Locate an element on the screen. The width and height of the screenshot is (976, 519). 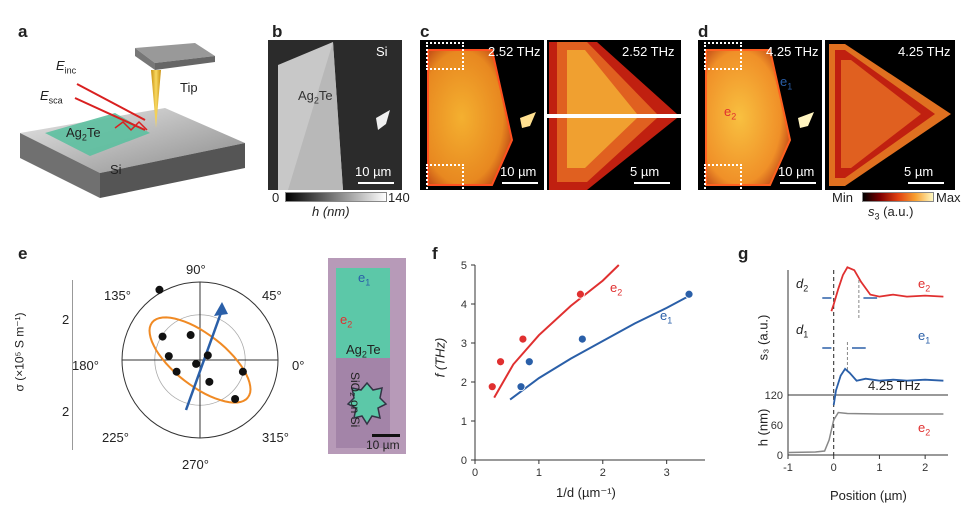
g-xtick-label-1: 1 is located at coordinates (879, 468).